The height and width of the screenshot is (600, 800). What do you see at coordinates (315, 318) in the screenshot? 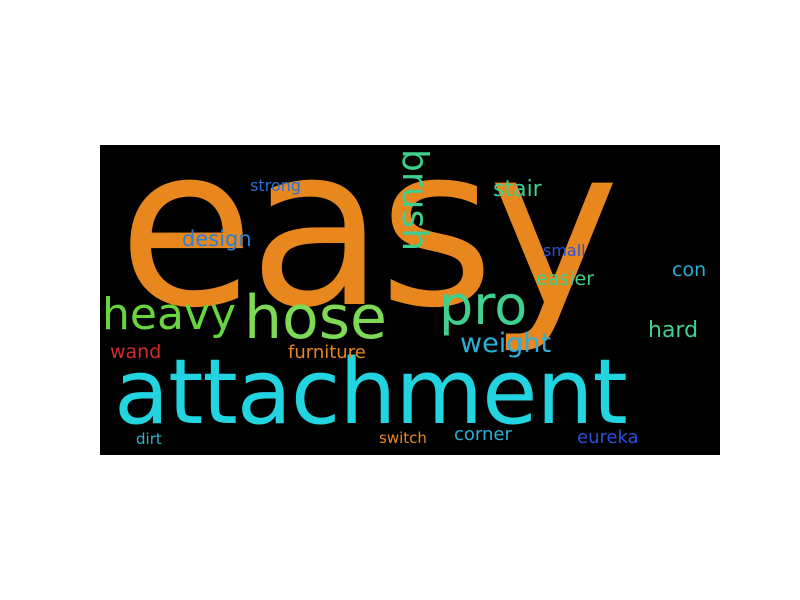
I see `word-hose: hose` at bounding box center [315, 318].